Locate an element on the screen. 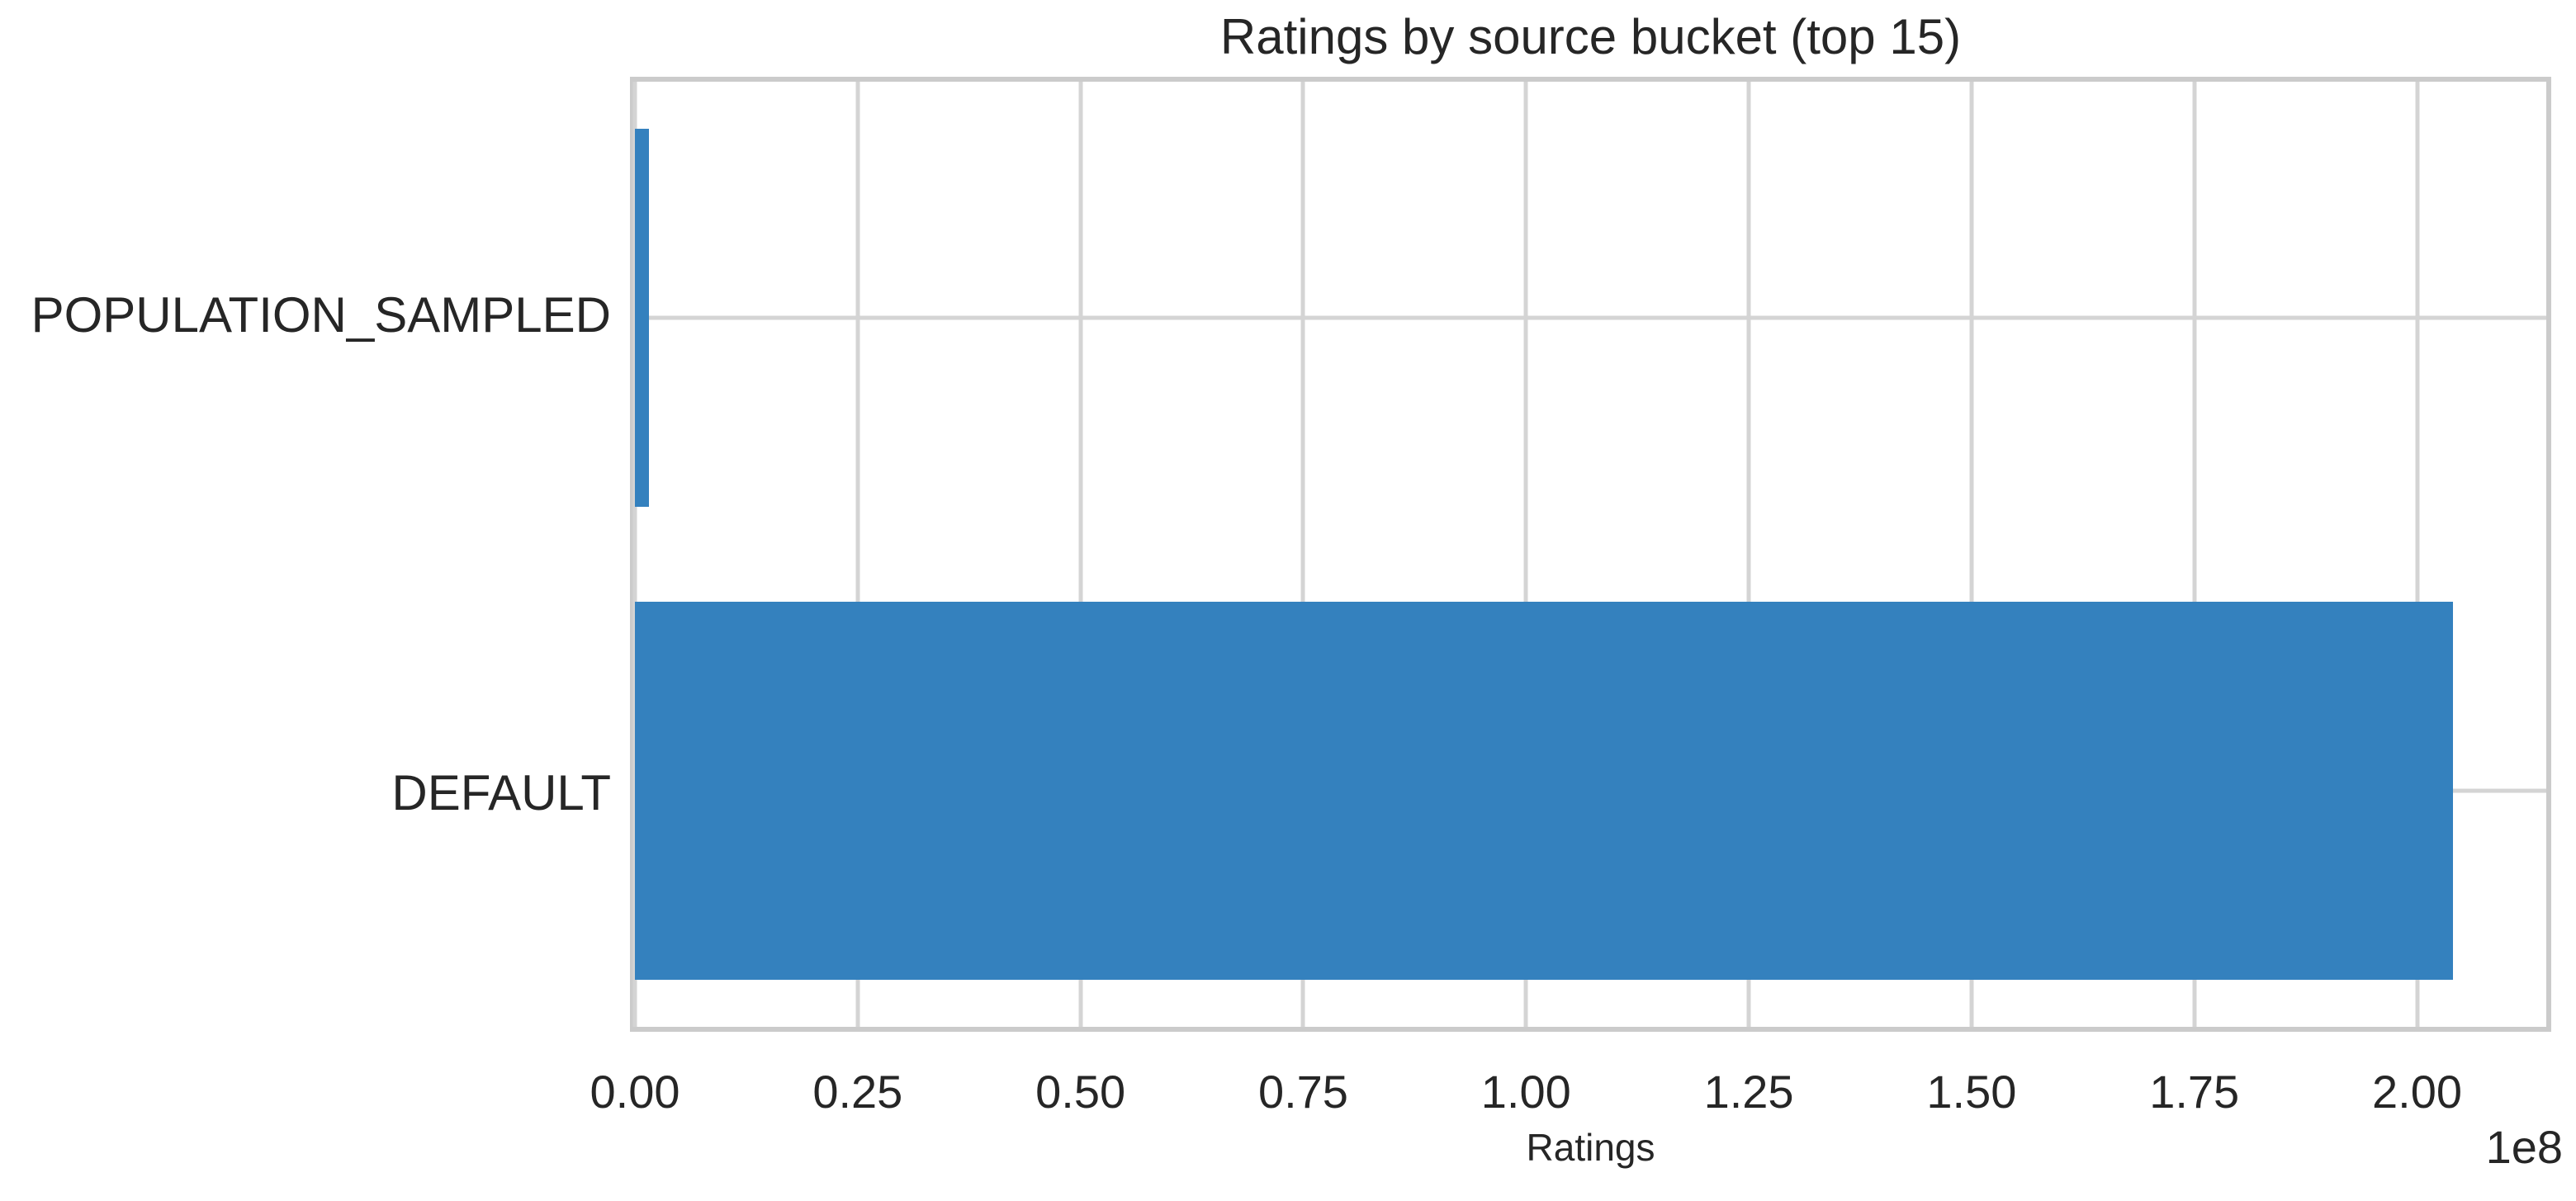 The width and height of the screenshot is (2576, 1201). bar-population_sampled is located at coordinates (642, 318).